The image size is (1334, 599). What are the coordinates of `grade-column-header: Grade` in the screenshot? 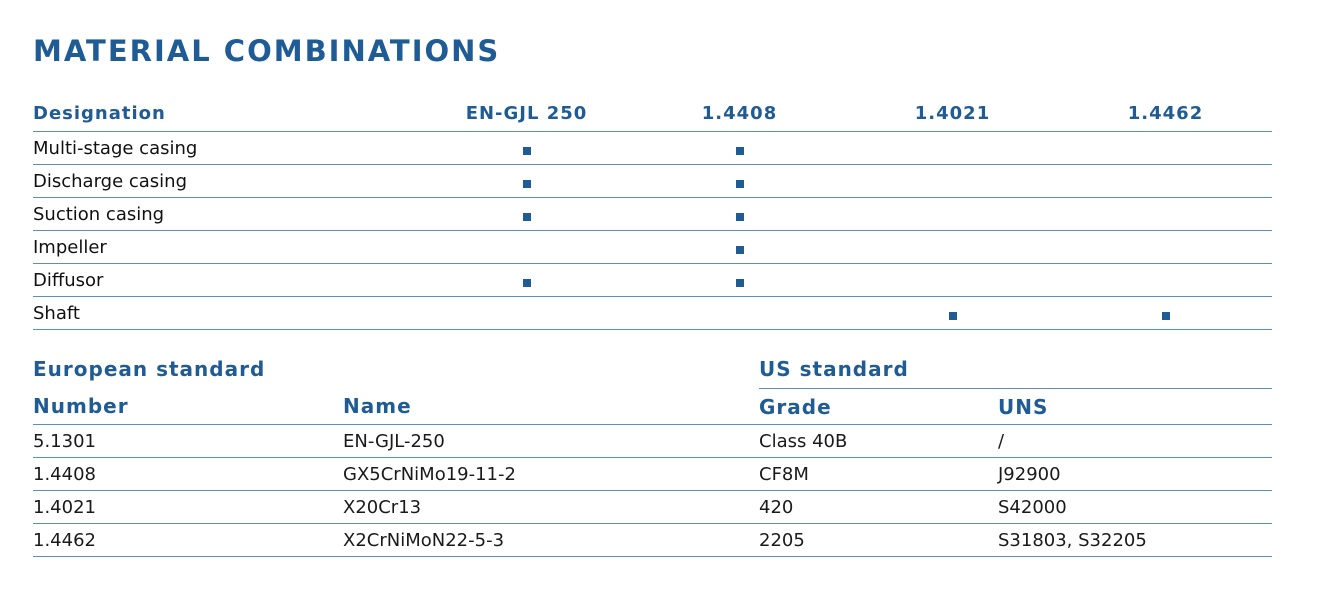 It's located at (878, 406).